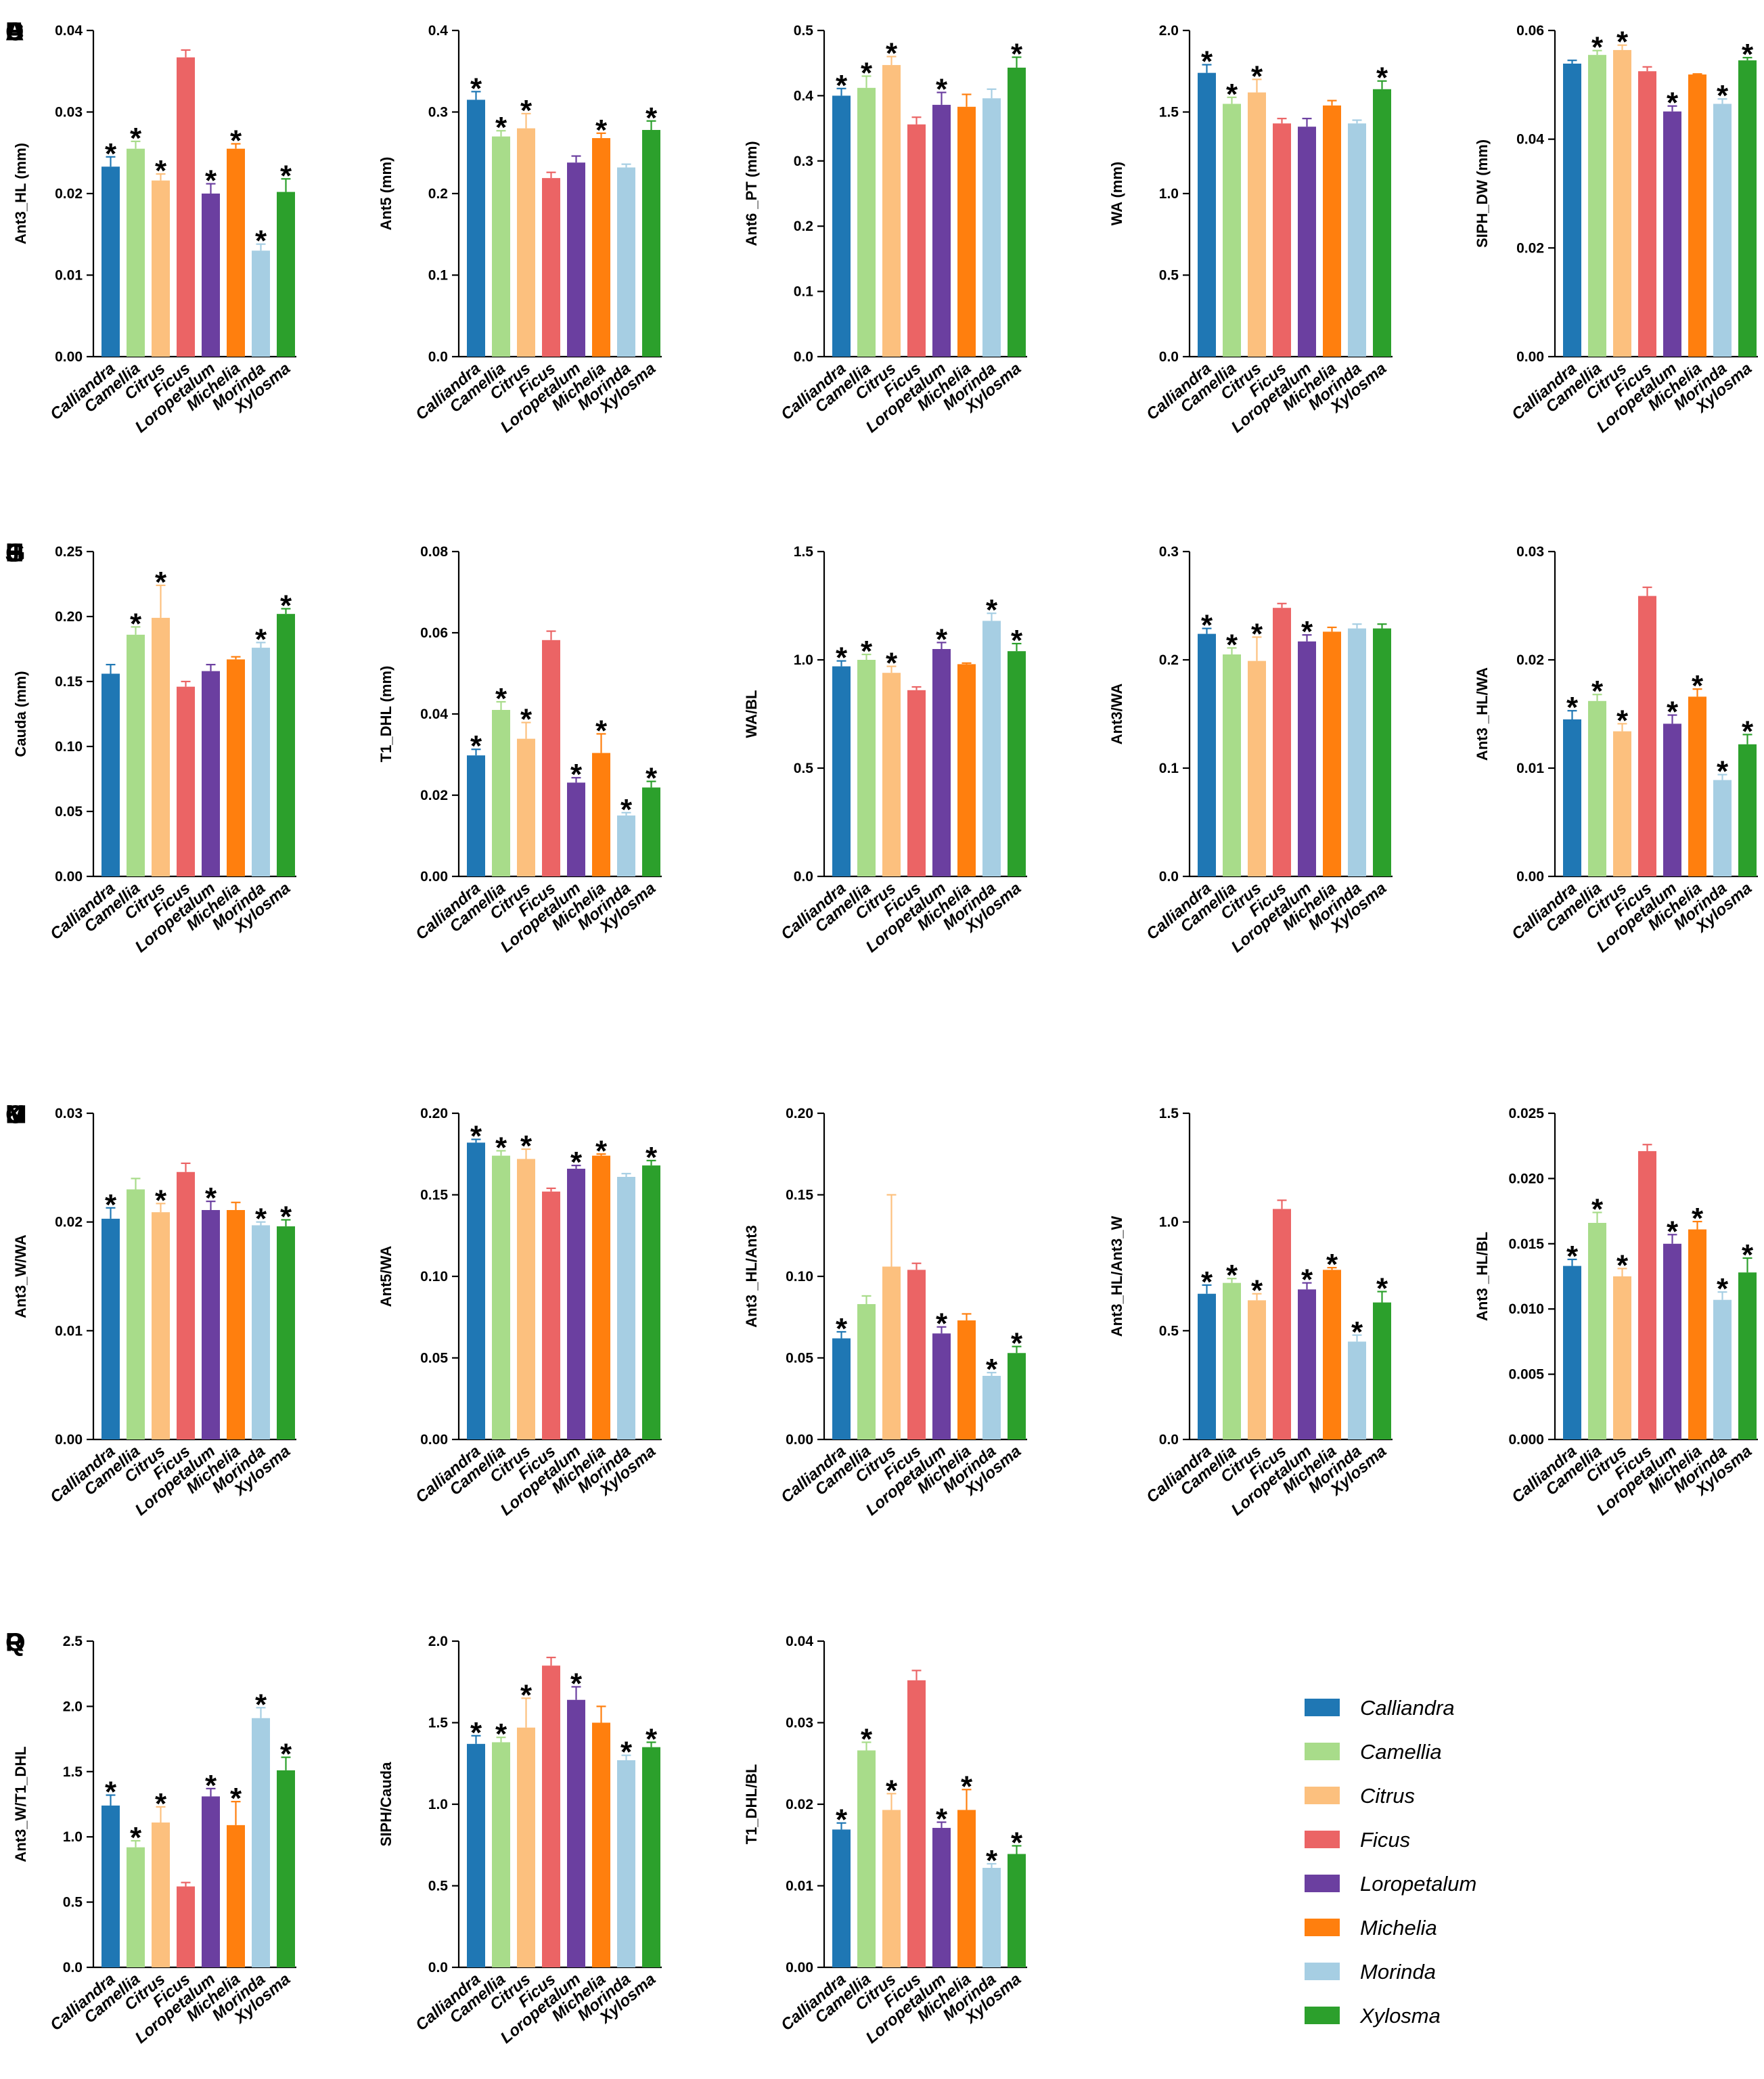  What do you see at coordinates (69, 276) in the screenshot?
I see `y-tick-label: 0.01` at bounding box center [69, 276].